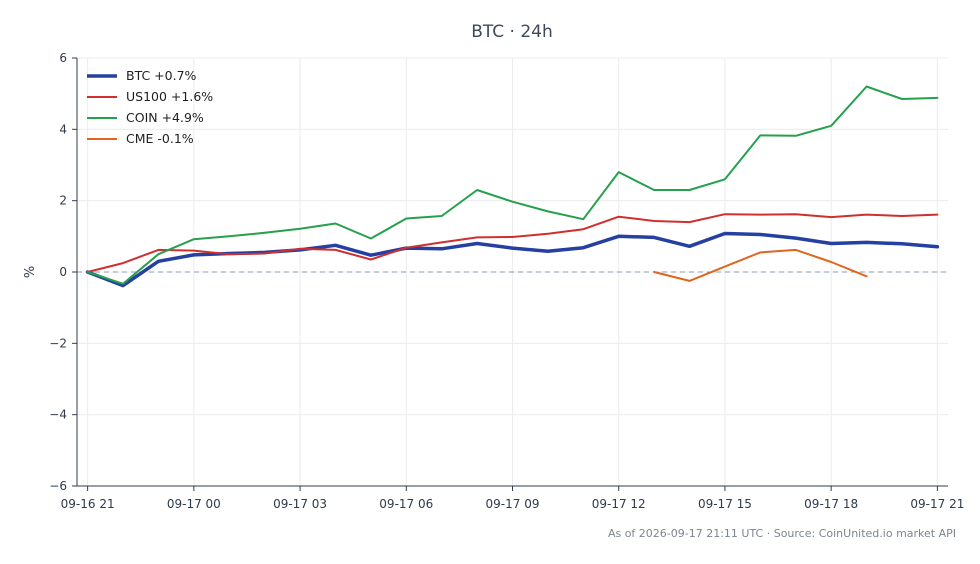 This screenshot has height=564, width=980. Describe the element at coordinates (512, 32) in the screenshot. I see `chart-title: BTC · 24h` at that location.